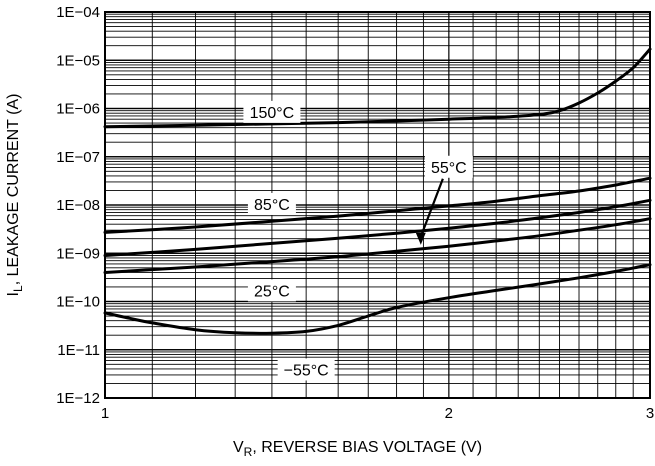 Image resolution: width=655 pixels, height=466 pixels. Describe the element at coordinates (377, 88) in the screenshot. I see `series-line-150c` at that location.